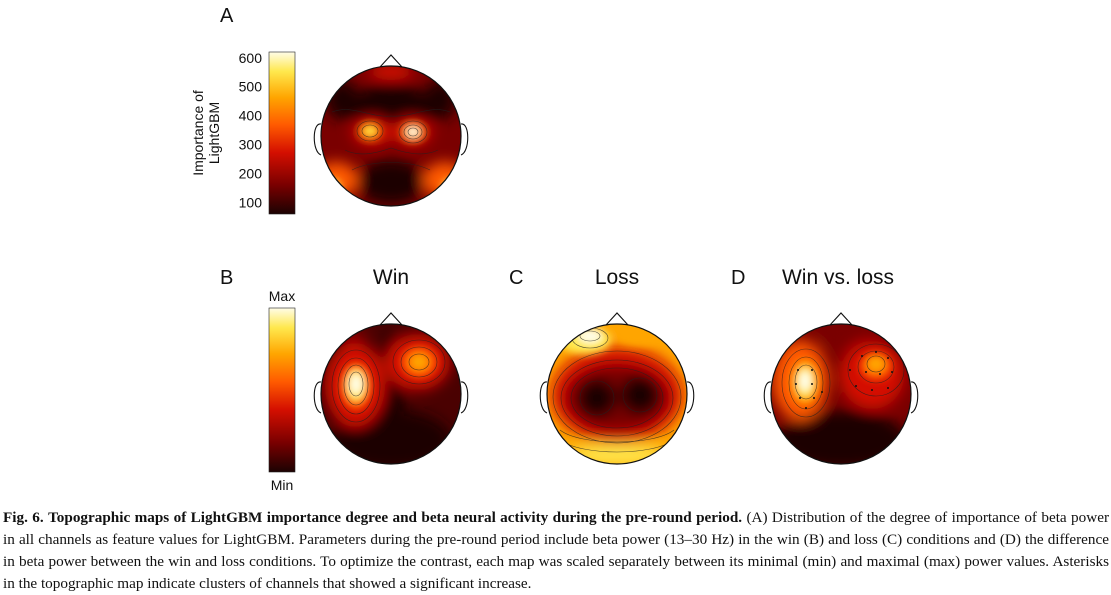 This screenshot has width=1111, height=595. Describe the element at coordinates (844, 380) in the screenshot. I see `significance-markers` at that location.